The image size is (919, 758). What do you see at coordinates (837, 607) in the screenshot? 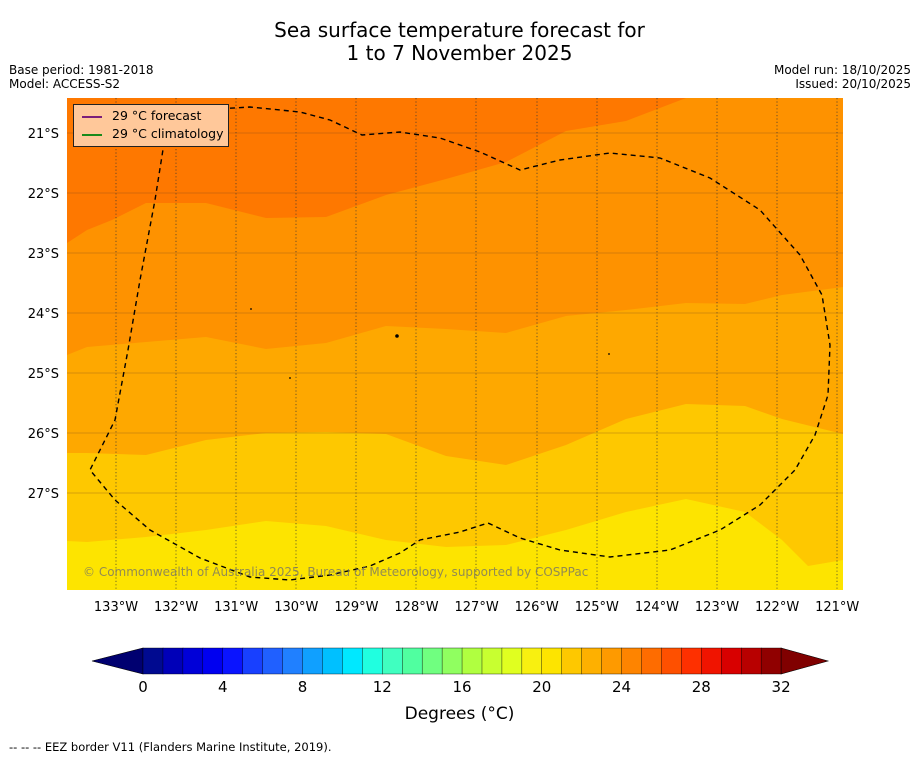
I see `longitude-label: 121°W` at bounding box center [837, 607].